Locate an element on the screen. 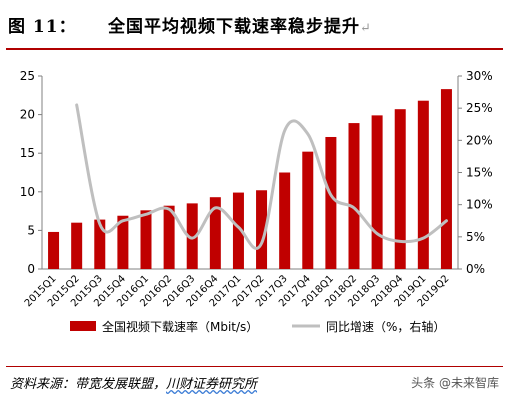  legend-label-line: 同比增速（%，右轴） is located at coordinates (385, 326).